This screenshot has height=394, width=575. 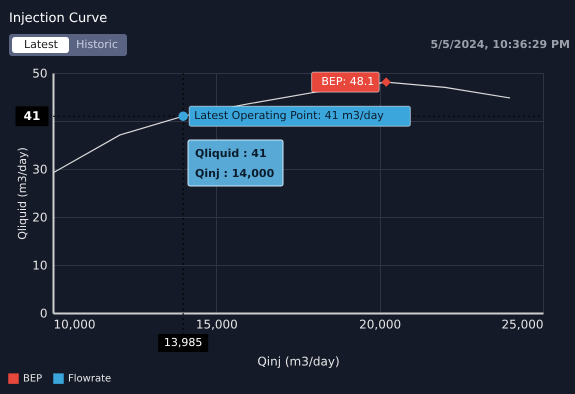 What do you see at coordinates (58, 18) in the screenshot?
I see `chart-title: Injection Curve` at bounding box center [58, 18].